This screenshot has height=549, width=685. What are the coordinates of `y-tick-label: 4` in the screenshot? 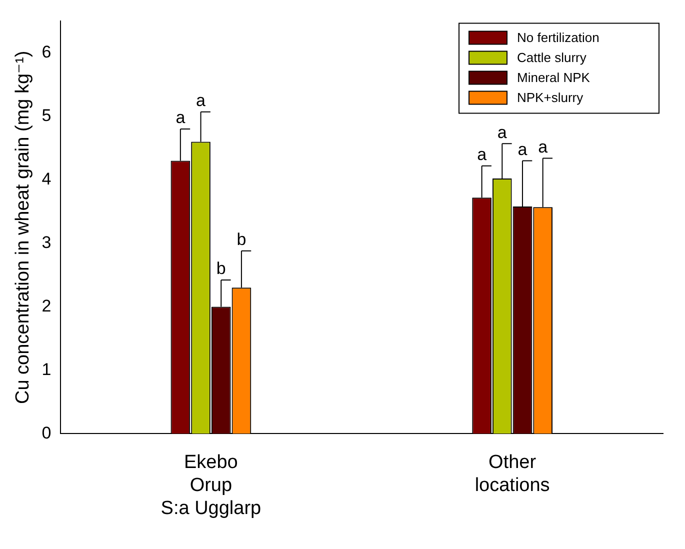 It's located at (47, 179).